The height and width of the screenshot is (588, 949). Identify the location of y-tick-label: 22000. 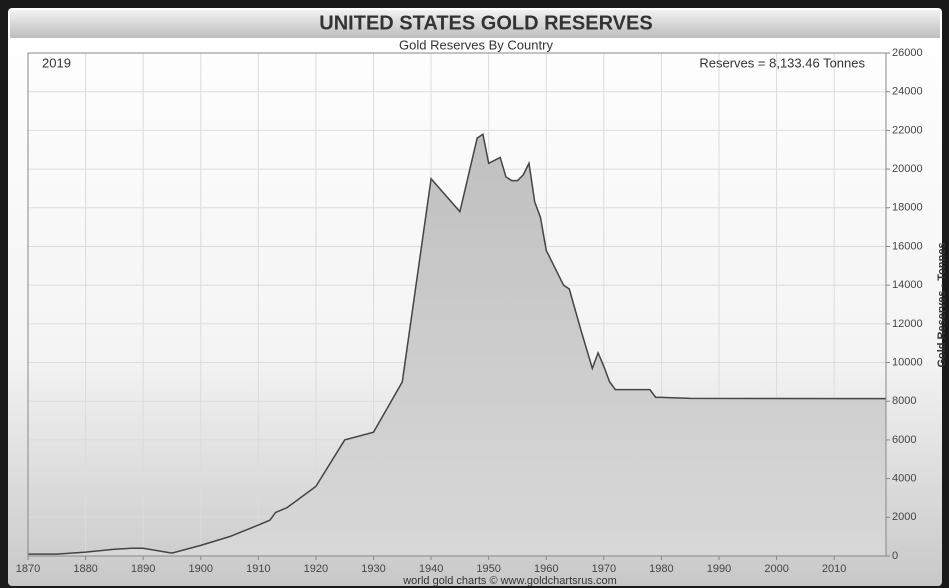
(907, 130).